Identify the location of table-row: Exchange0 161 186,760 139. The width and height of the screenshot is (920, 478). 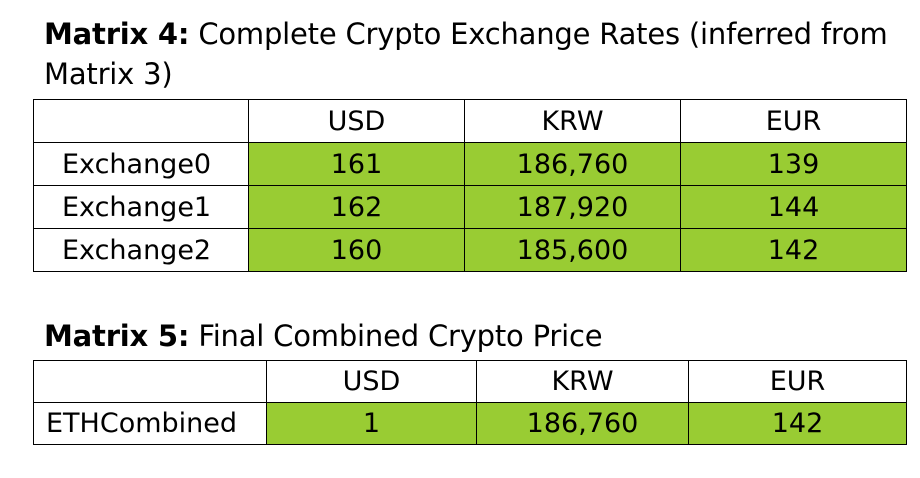
(470, 164).